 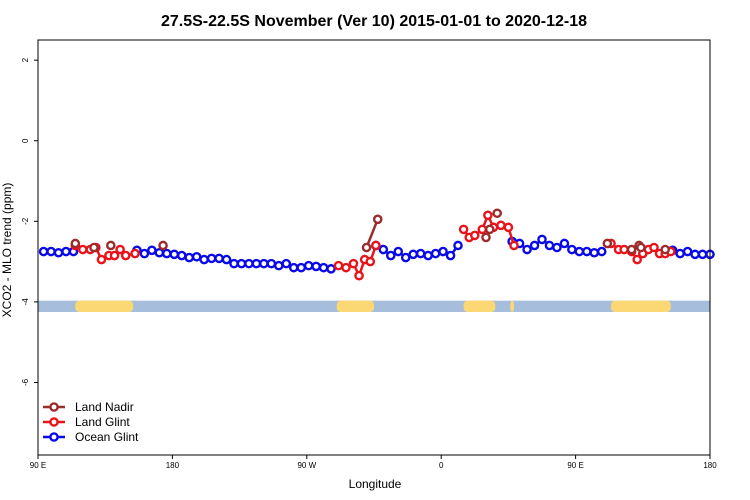 What do you see at coordinates (375, 484) in the screenshot?
I see `x-axis-label: Longitude` at bounding box center [375, 484].